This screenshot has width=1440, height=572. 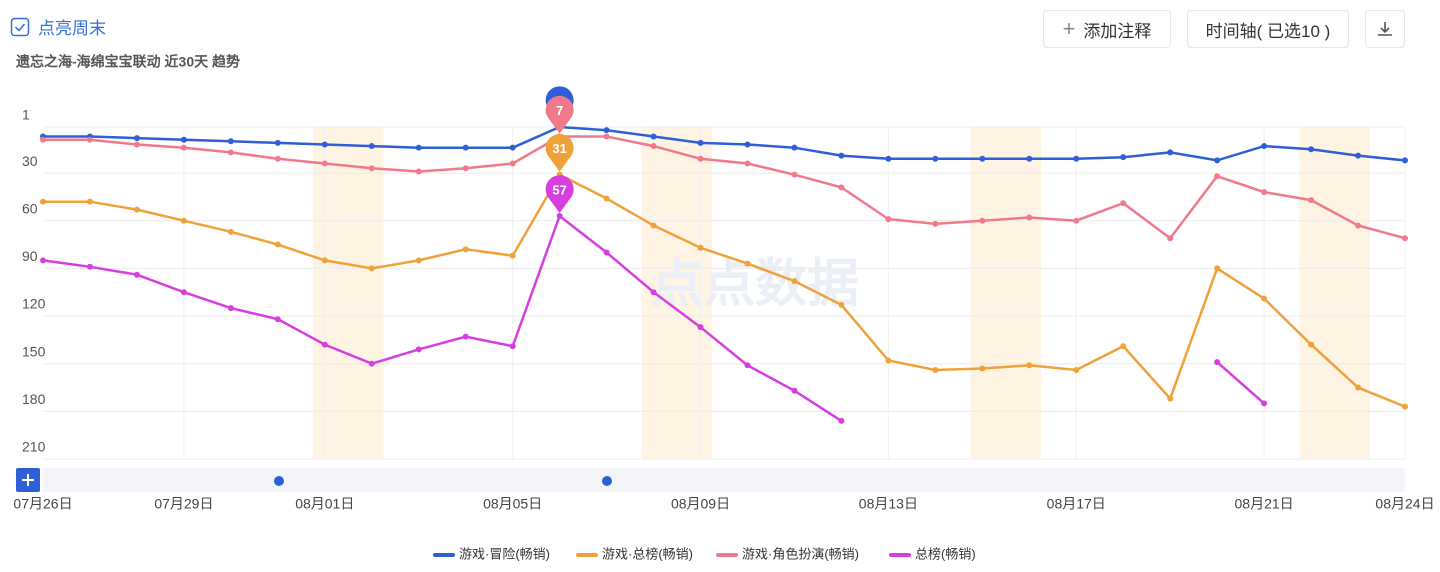 I want to click on y-tick-label: 180, so click(x=34, y=399).